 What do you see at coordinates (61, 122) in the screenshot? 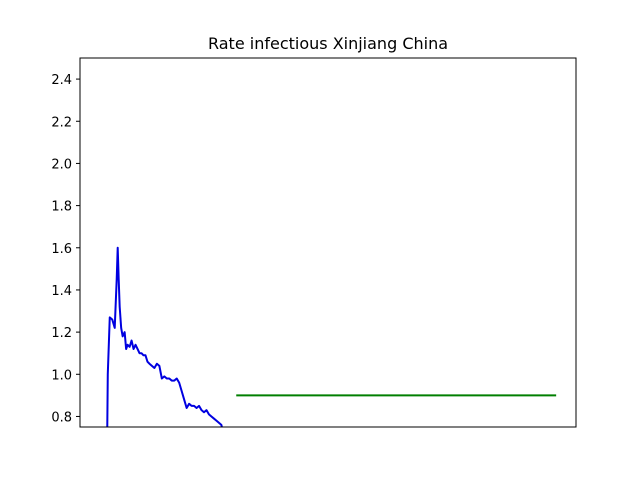
I see `y-tick-label: 2.2` at bounding box center [61, 122].